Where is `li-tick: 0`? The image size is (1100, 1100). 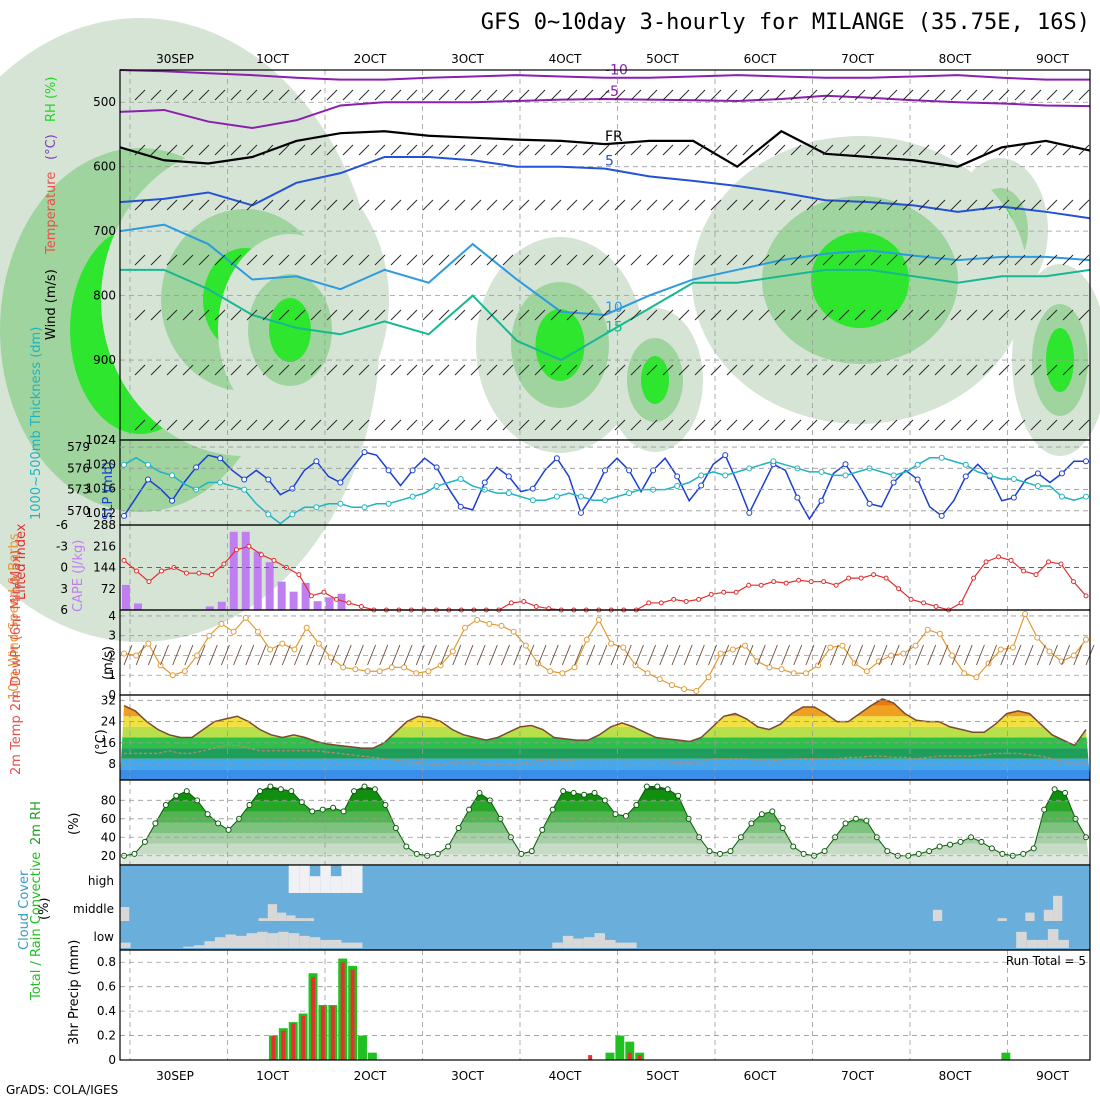
li-tick: 0 is located at coordinates (64, 568).